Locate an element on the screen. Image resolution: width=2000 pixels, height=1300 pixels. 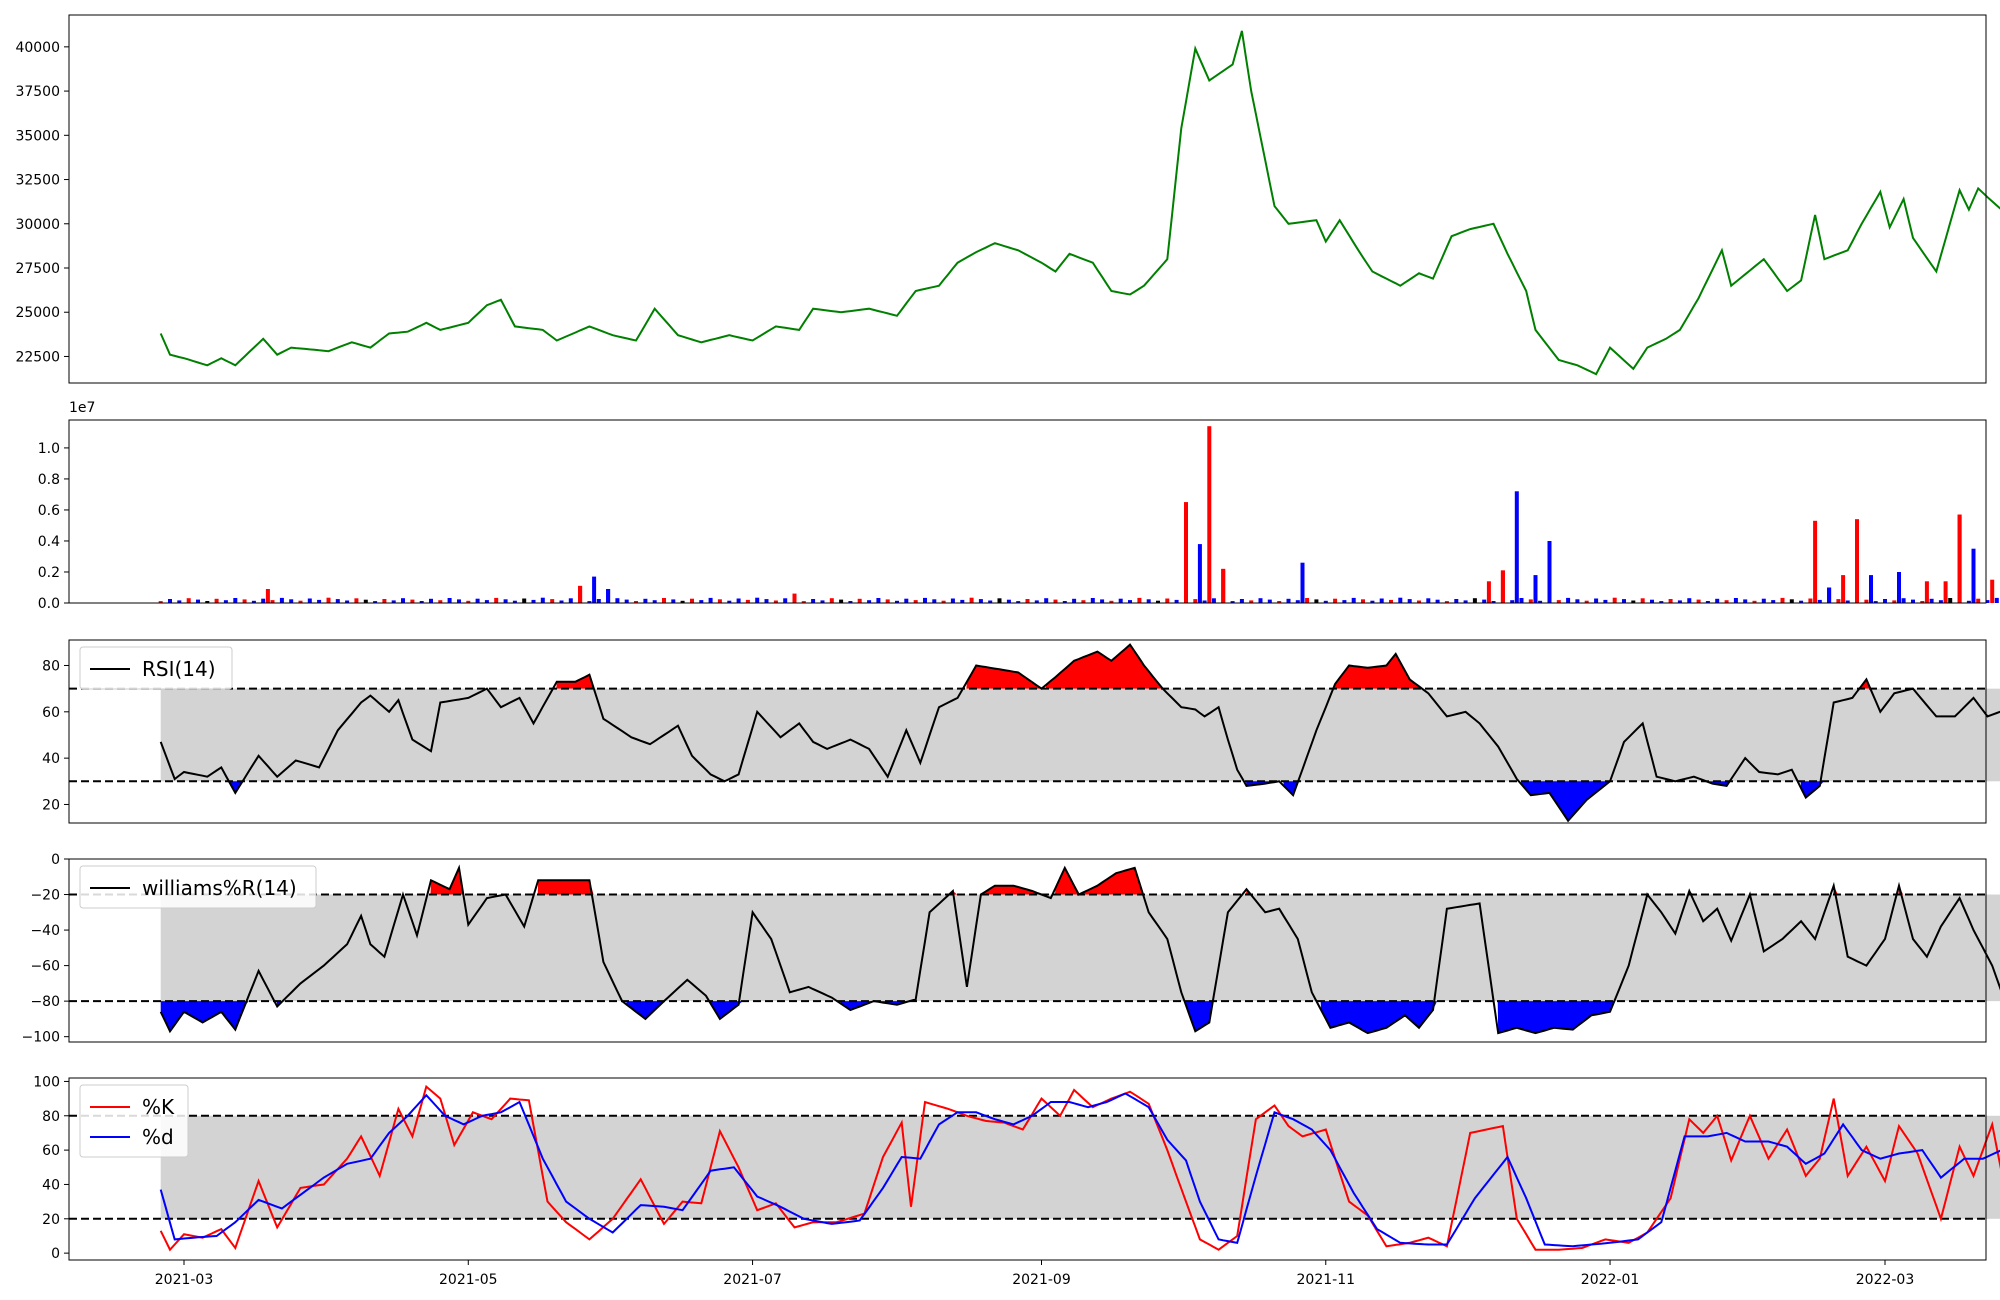
stochastic-legend-box is located at coordinates (134, 1121).